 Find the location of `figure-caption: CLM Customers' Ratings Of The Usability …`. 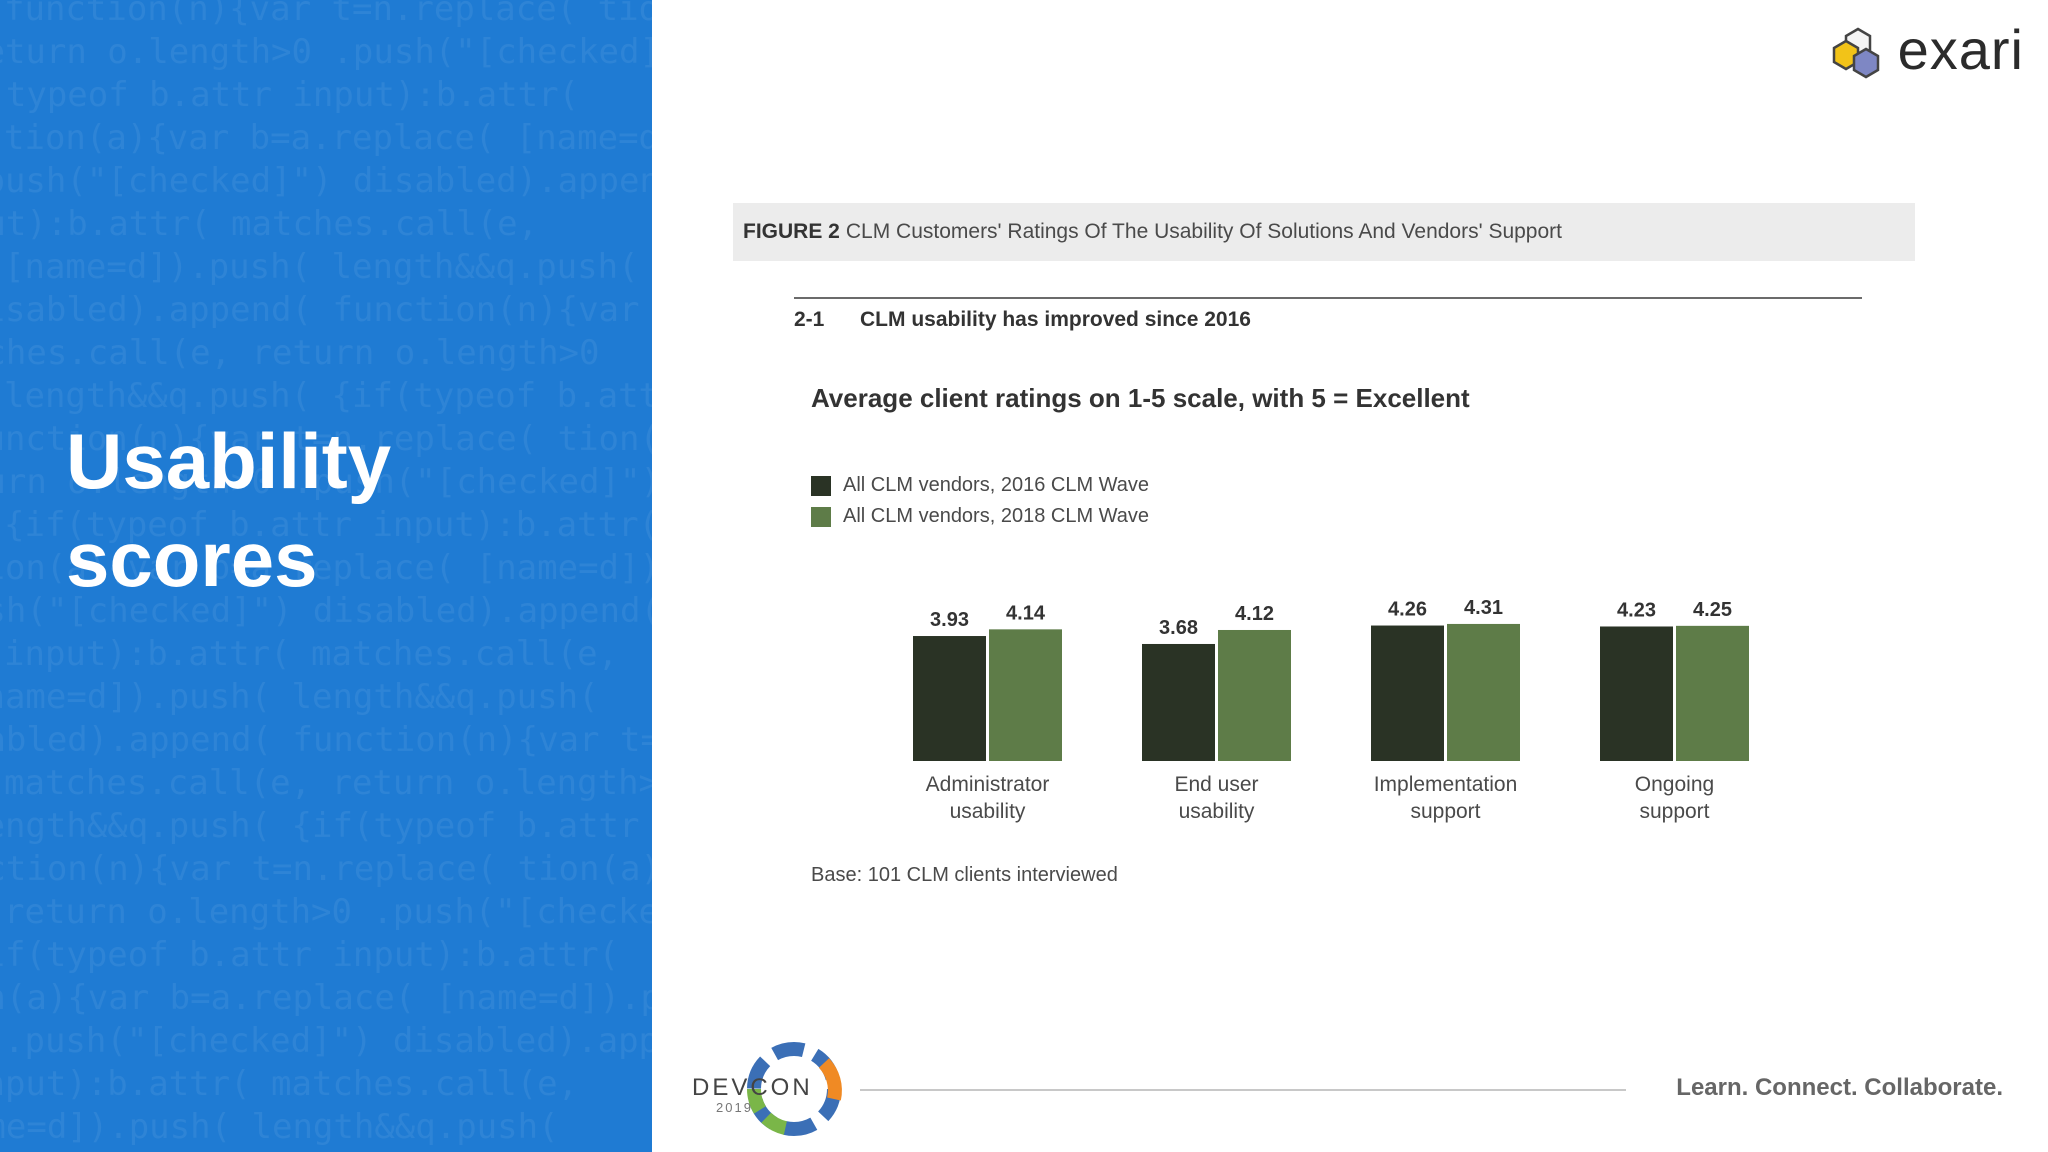

figure-caption: CLM Customers' Ratings Of The Usability … is located at coordinates (1203, 231).